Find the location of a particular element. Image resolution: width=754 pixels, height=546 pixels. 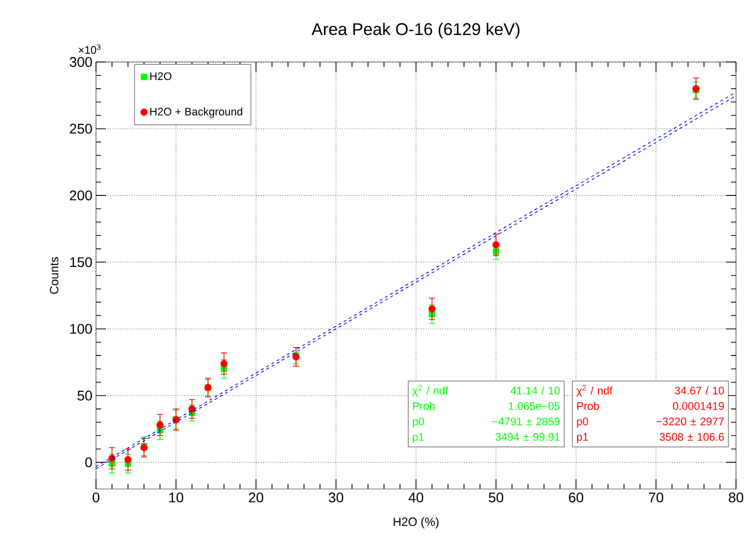

x-tick-label: 30 is located at coordinates (336, 497).